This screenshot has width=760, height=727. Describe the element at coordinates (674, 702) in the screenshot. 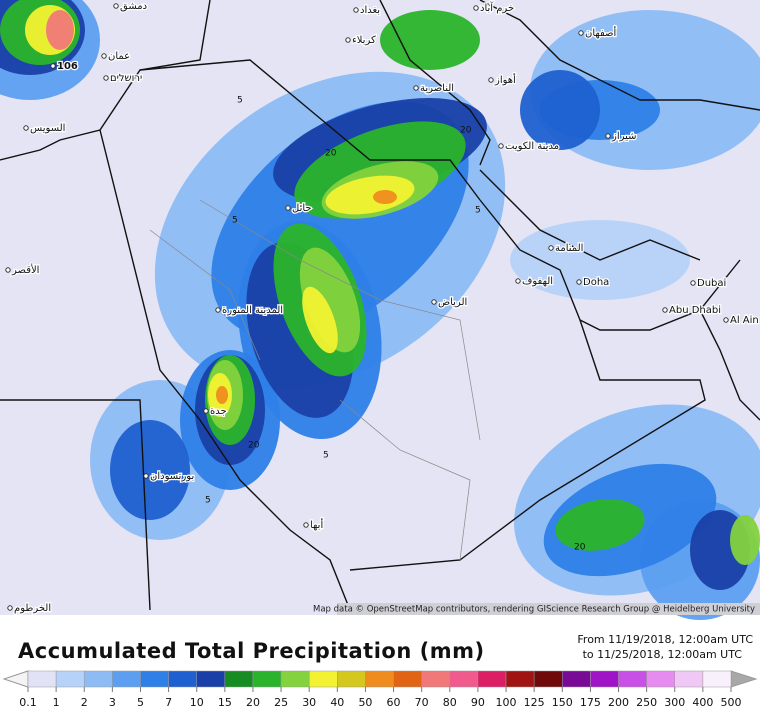

I see `colorbar-label: 300` at that location.